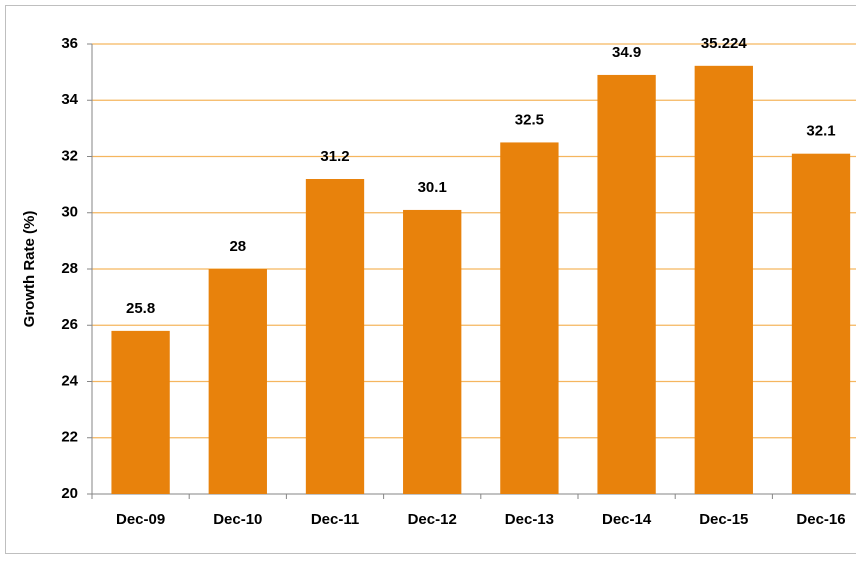 This screenshot has width=856, height=562. Describe the element at coordinates (237, 519) in the screenshot. I see `x-tick-label: Dec-10` at that location.